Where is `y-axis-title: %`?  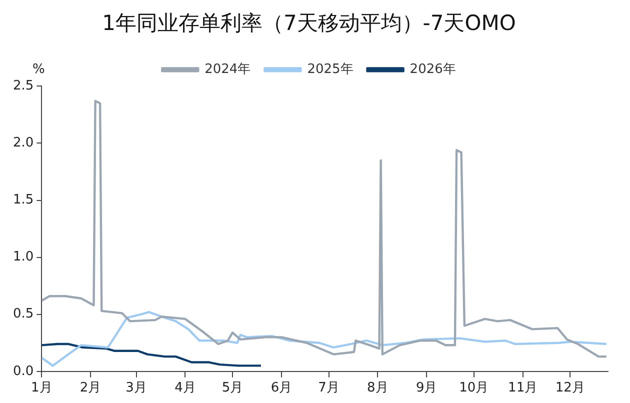 y-axis-title: % is located at coordinates (38, 70).